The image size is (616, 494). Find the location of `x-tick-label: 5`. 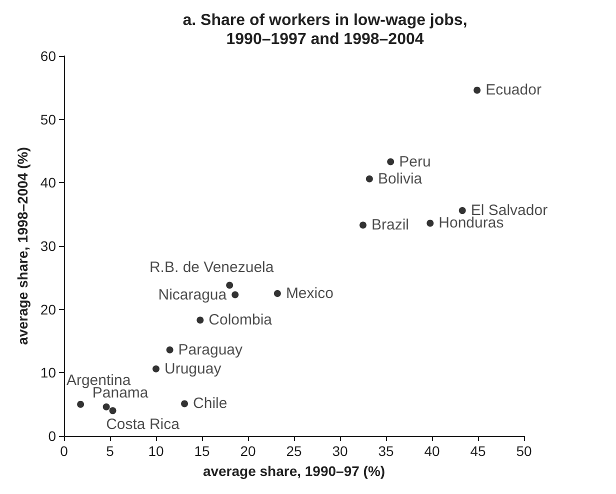

x-tick-label: 5 is located at coordinates (110, 451).